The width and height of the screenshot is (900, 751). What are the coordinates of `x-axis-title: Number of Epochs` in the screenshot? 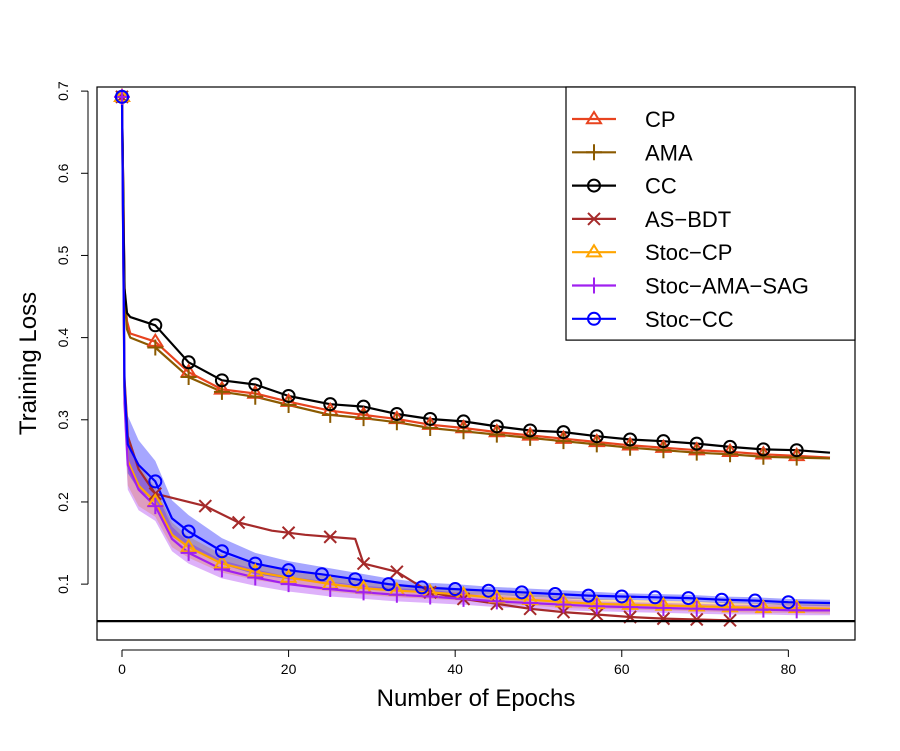 It's located at (476, 698).